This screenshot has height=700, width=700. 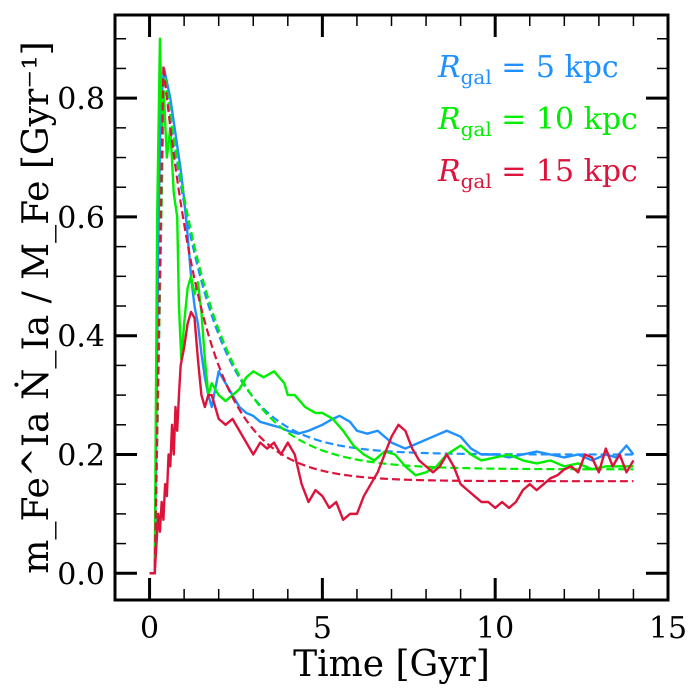 What do you see at coordinates (36, 307) in the screenshot?
I see `y-axis-title: m_Fe^Ia Ṅ_Ia / M_Fe [Gyr⁻¹]` at bounding box center [36, 307].